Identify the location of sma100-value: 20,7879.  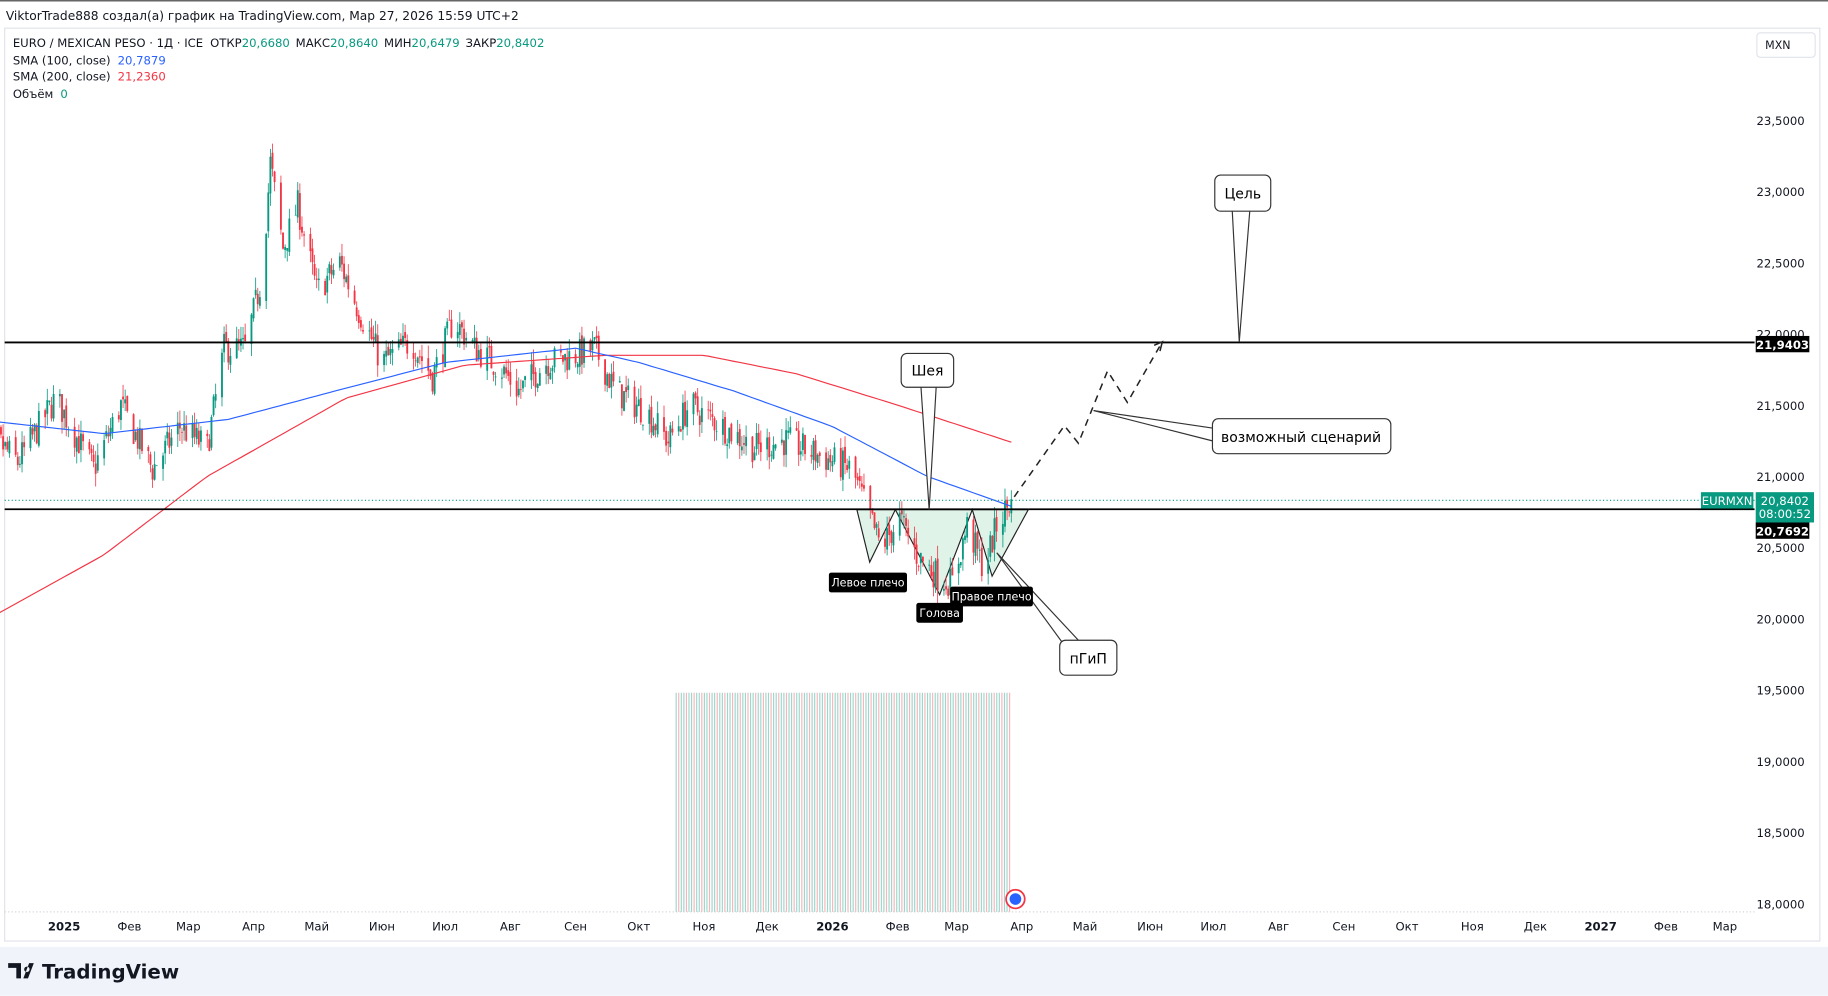
(142, 60).